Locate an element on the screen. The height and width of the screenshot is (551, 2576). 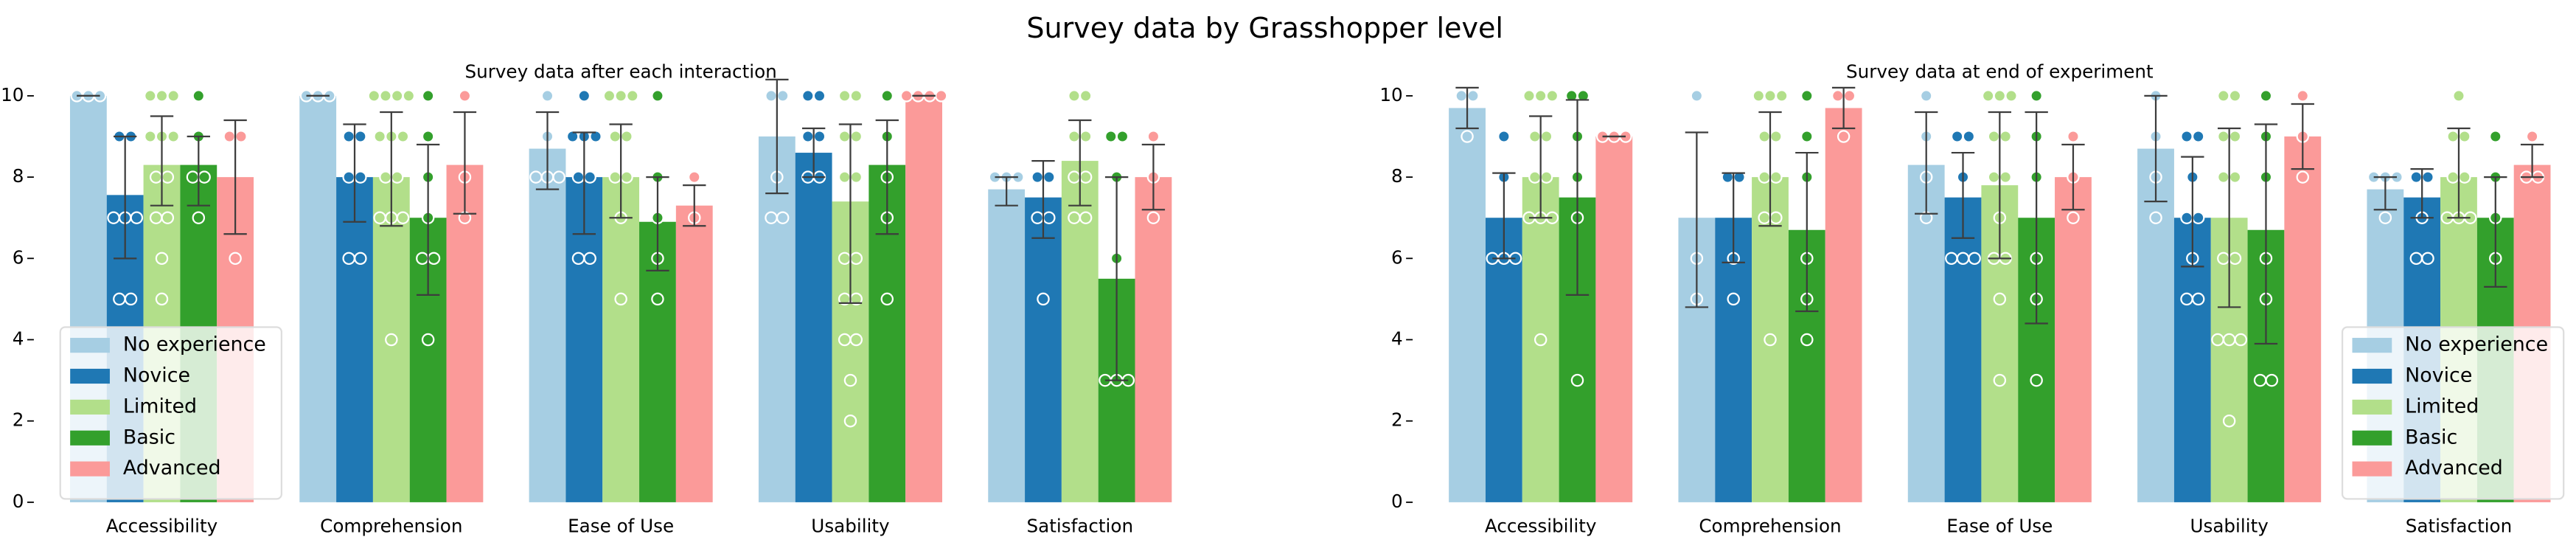
legend-label: Basic is located at coordinates (149, 437).